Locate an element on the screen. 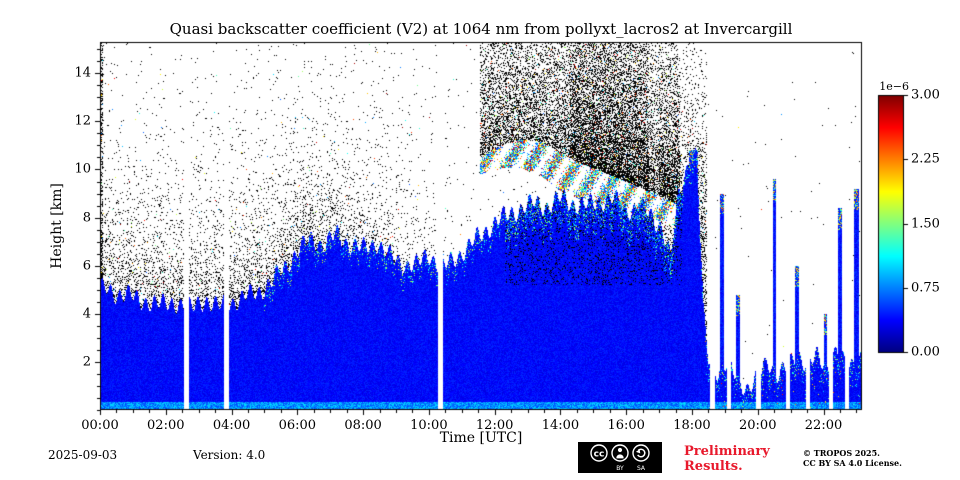 The width and height of the screenshot is (960, 480). colorbar-tick-label: 1.50 is located at coordinates (925, 223).